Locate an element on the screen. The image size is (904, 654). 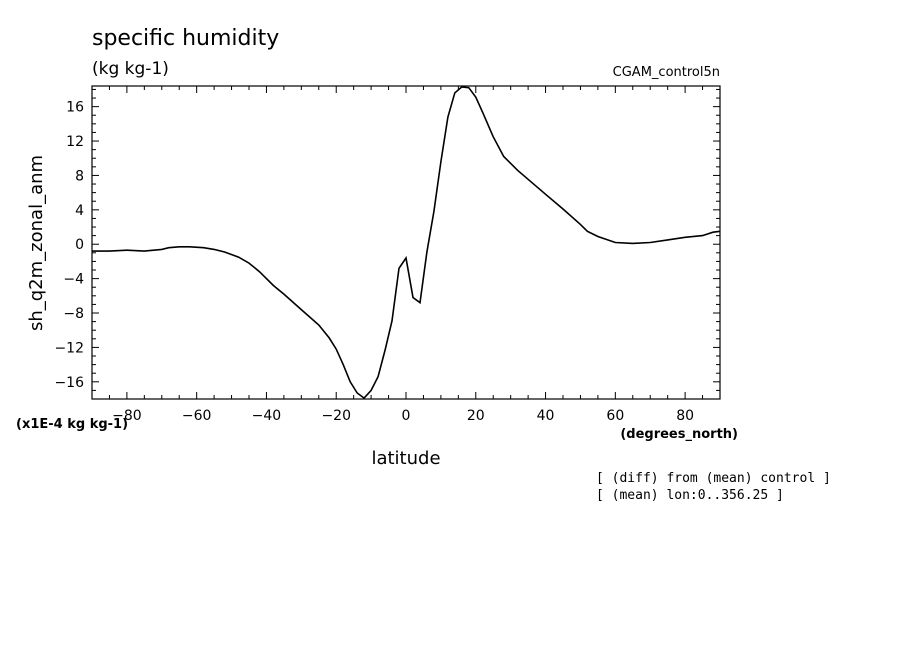
y-tick-label: −12 is located at coordinates (69, 348).